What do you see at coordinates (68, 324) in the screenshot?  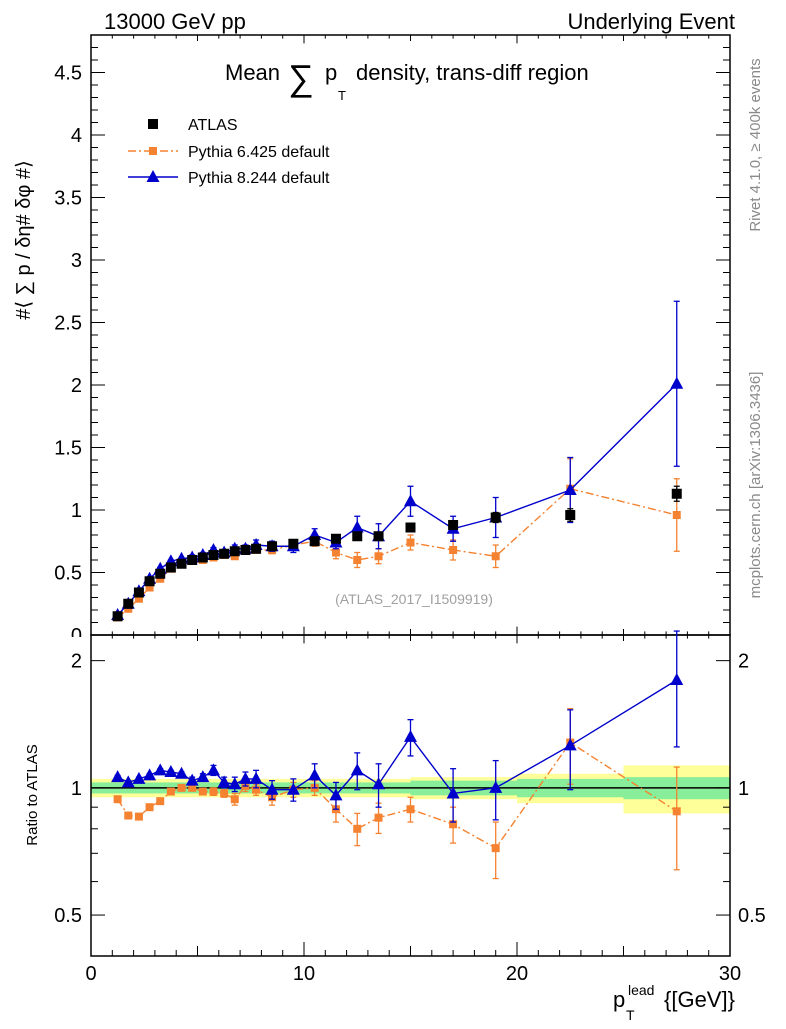 I see `y-tick-label: 2.5` at bounding box center [68, 324].